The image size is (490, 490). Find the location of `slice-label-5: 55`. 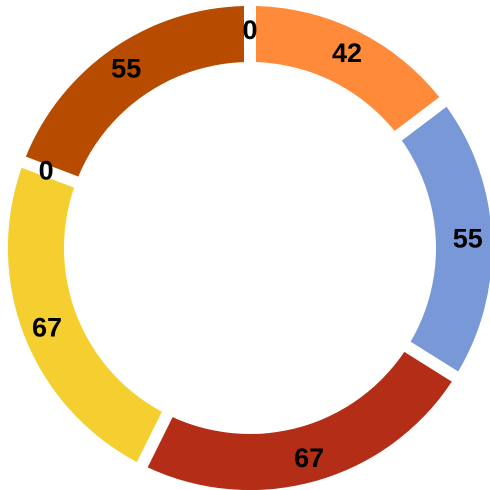

slice-label-5: 55 is located at coordinates (126, 69).